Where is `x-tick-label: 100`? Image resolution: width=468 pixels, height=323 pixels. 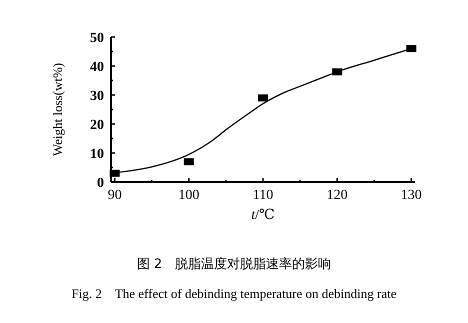
x-tick-label: 100 is located at coordinates (189, 195).